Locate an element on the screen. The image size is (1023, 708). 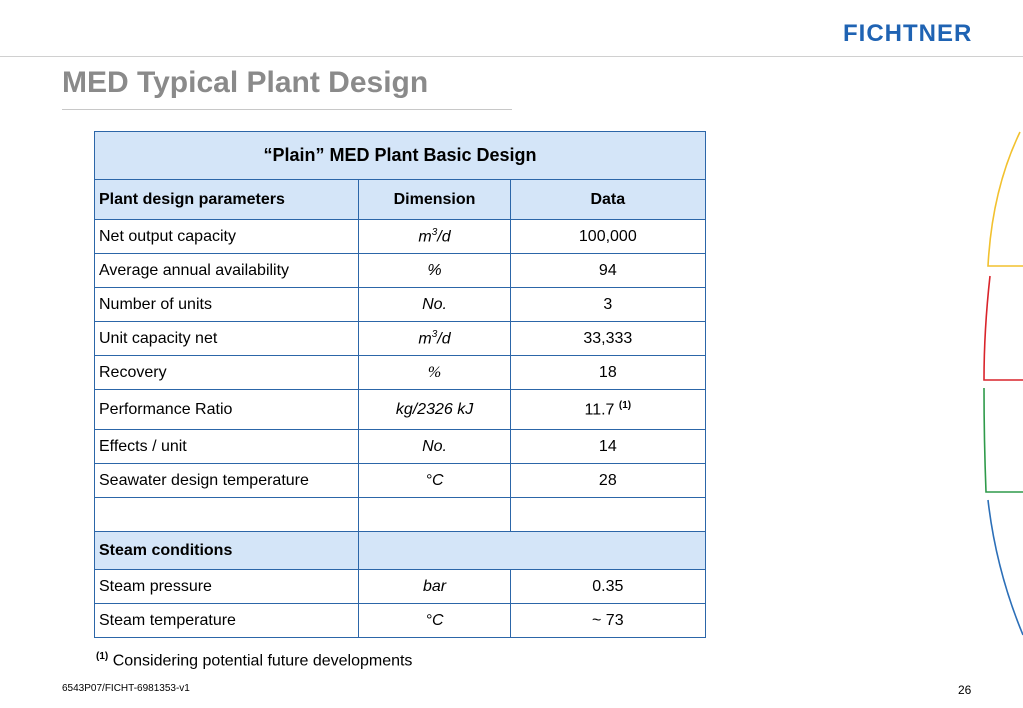
column-header-data: Data is located at coordinates (608, 199).